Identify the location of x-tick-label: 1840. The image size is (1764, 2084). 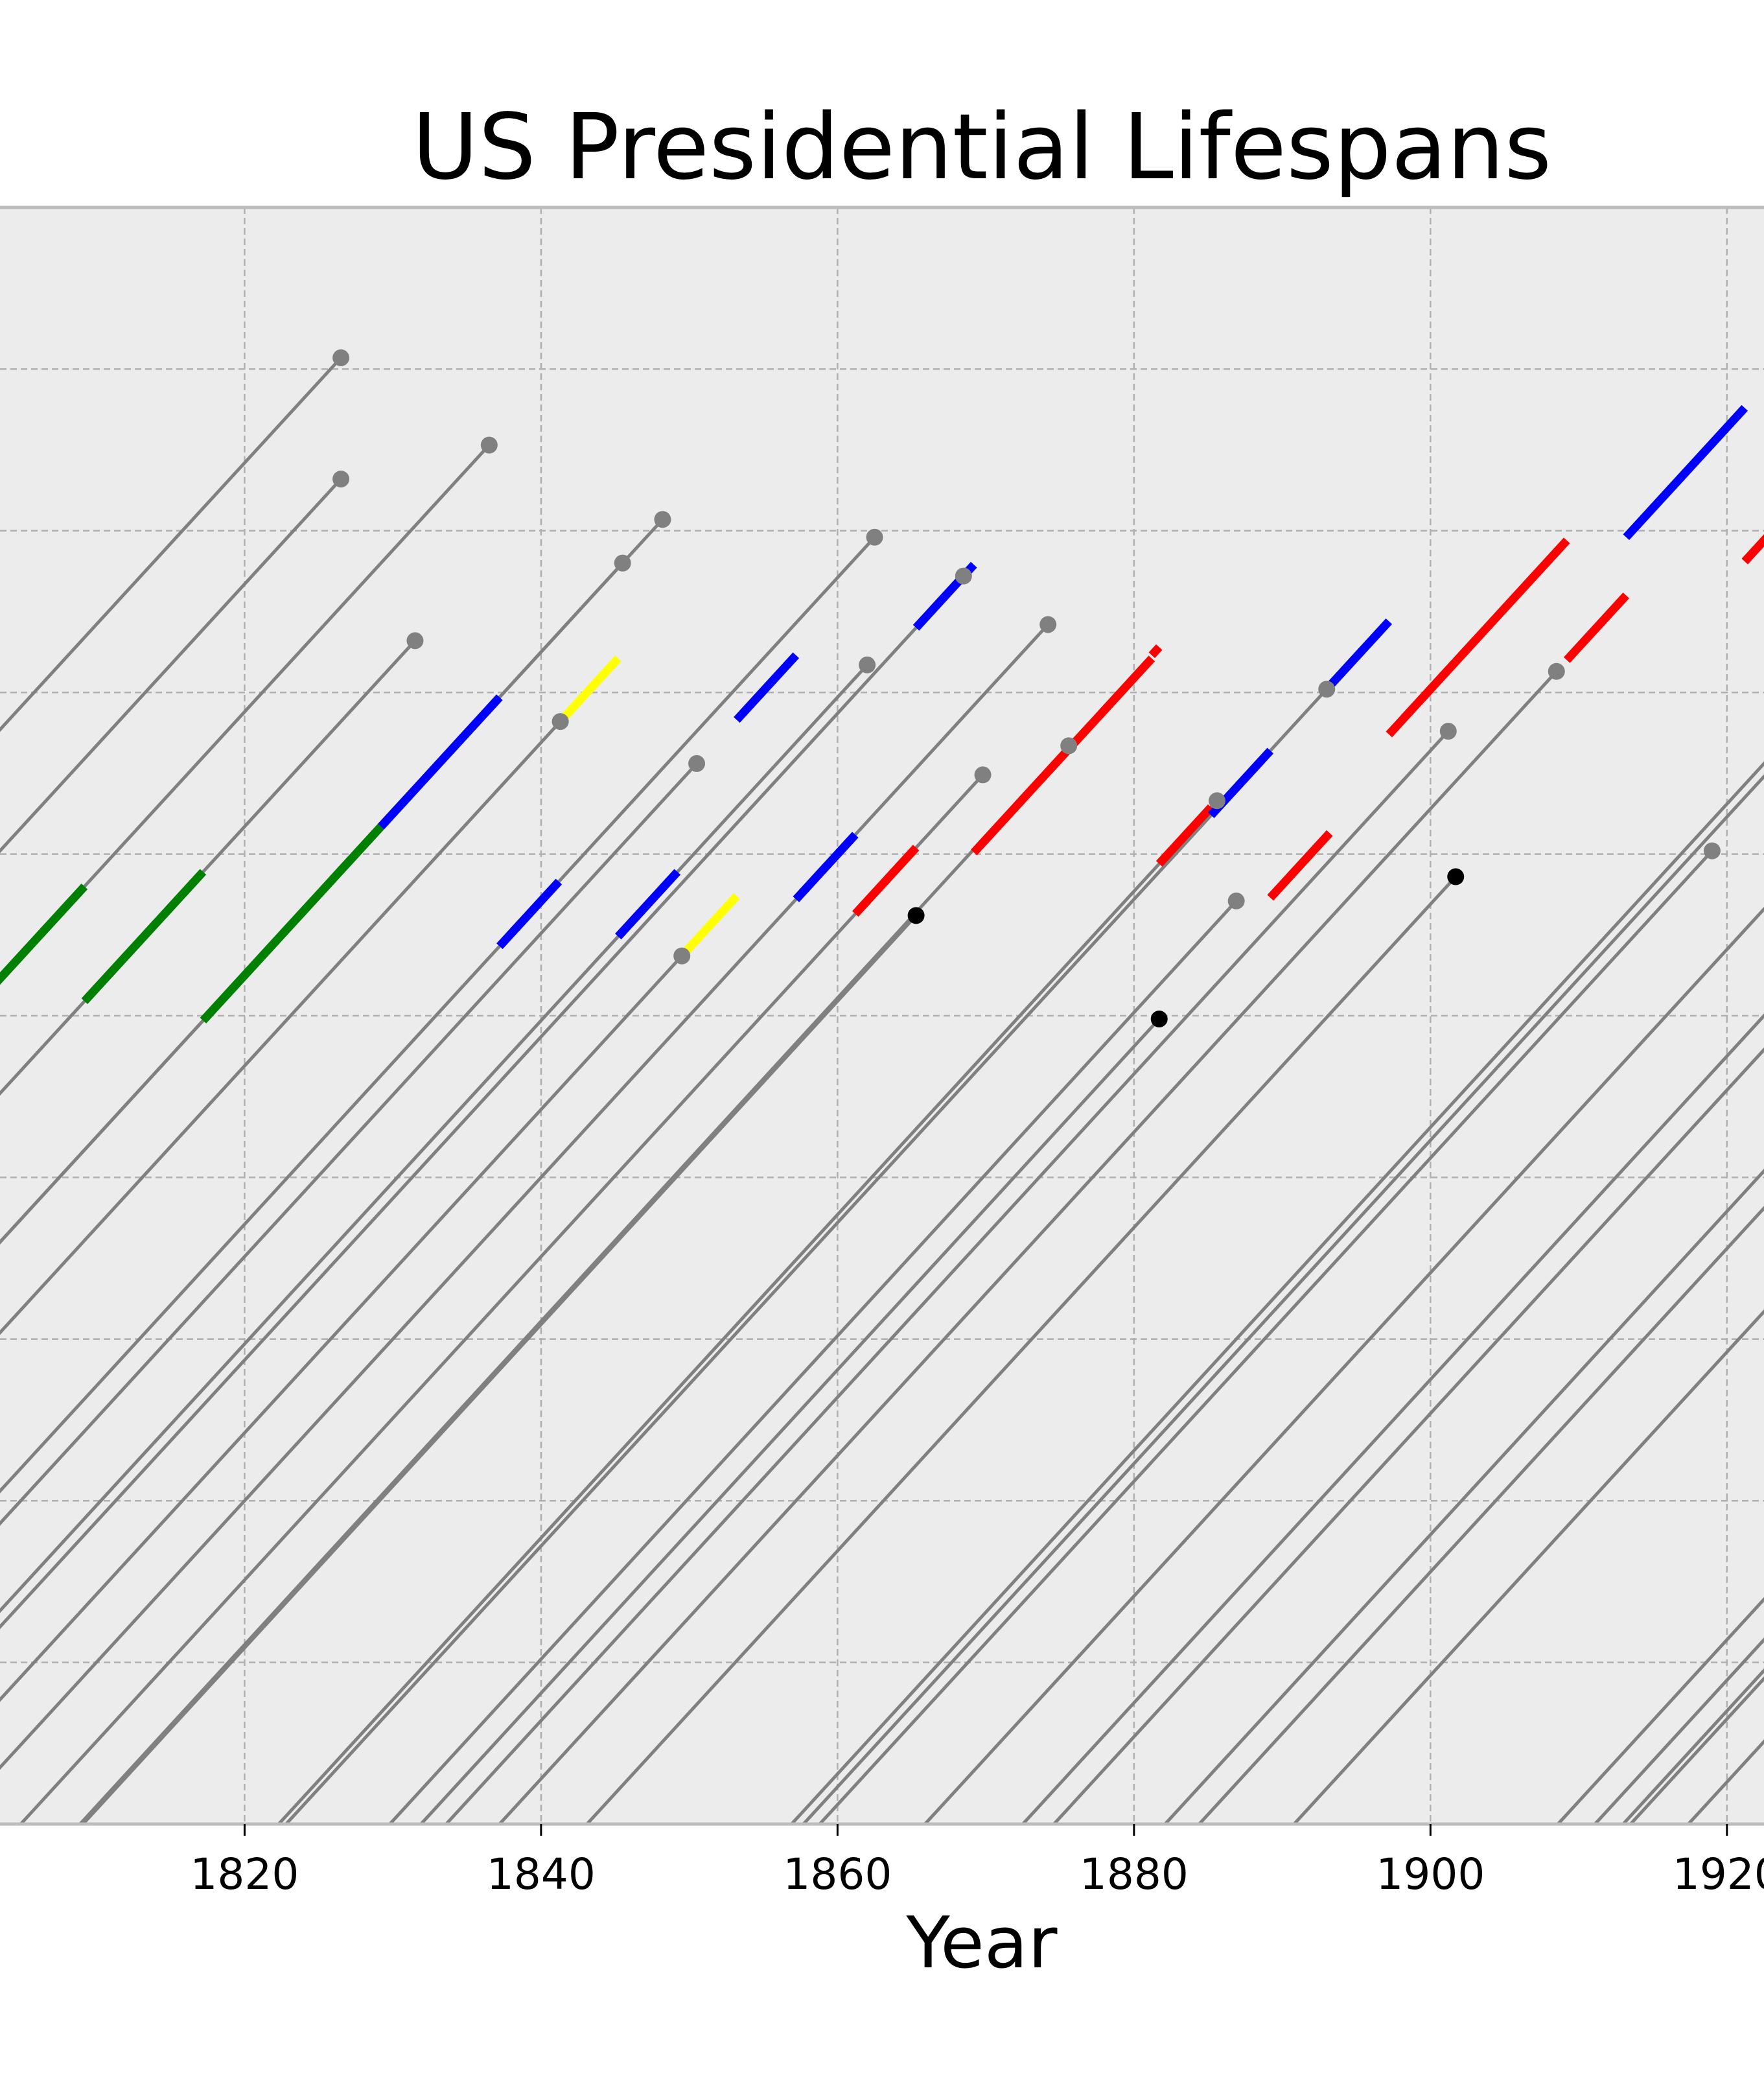
(541, 1874).